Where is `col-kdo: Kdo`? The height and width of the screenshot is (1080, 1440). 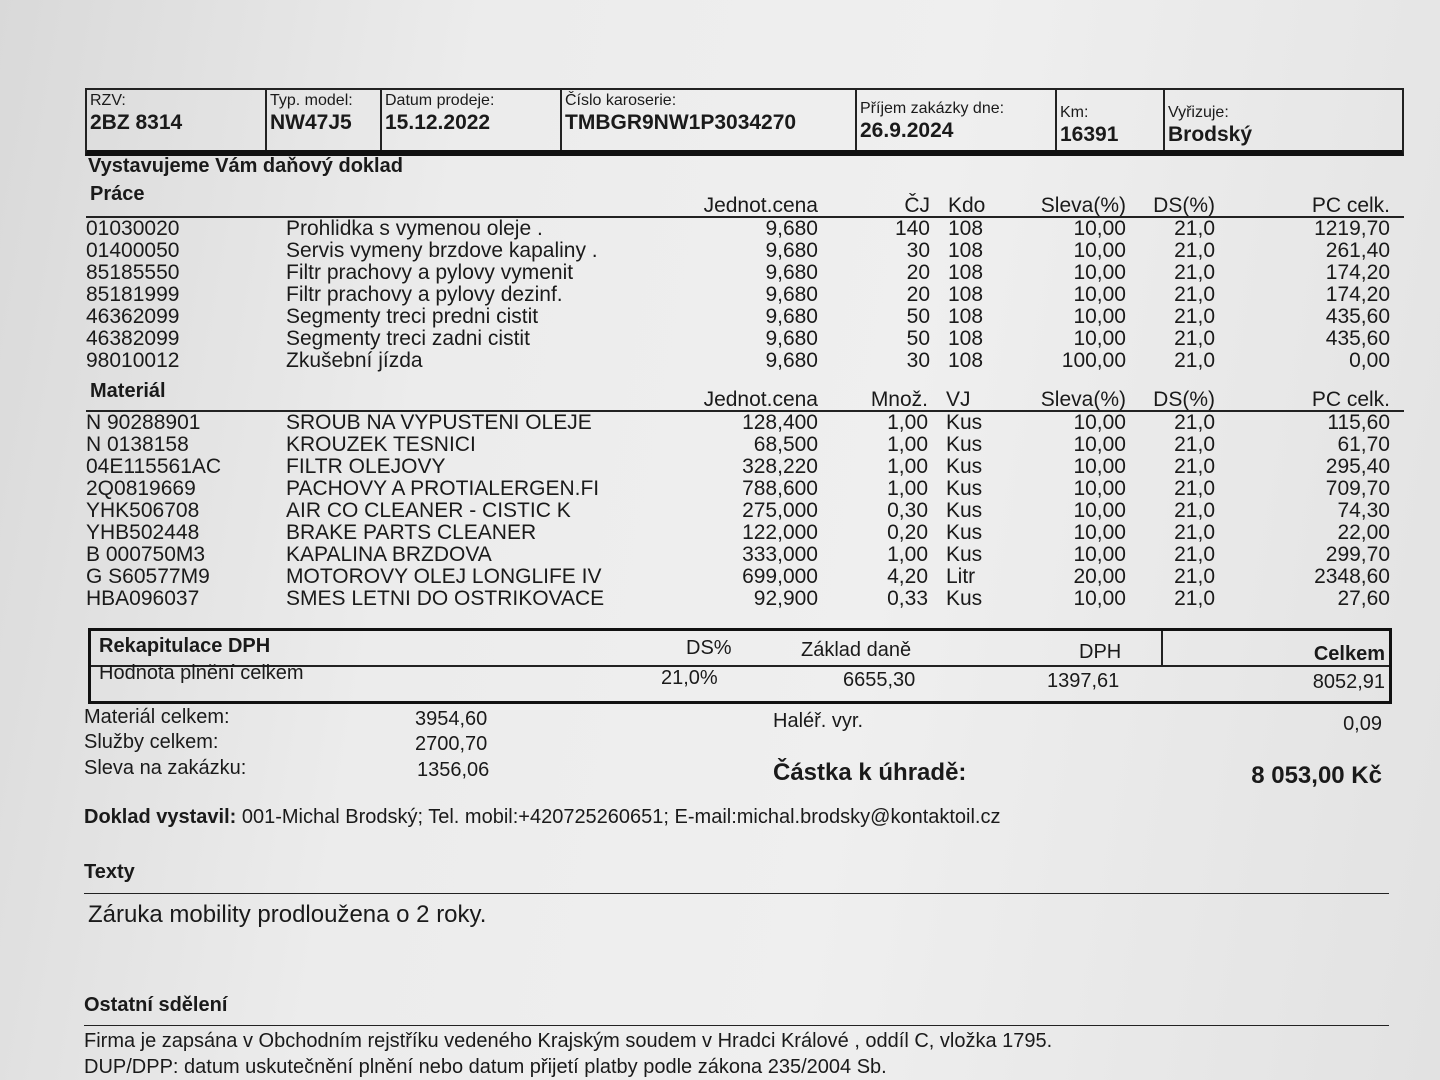
col-kdo: Kdo is located at coordinates (967, 205).